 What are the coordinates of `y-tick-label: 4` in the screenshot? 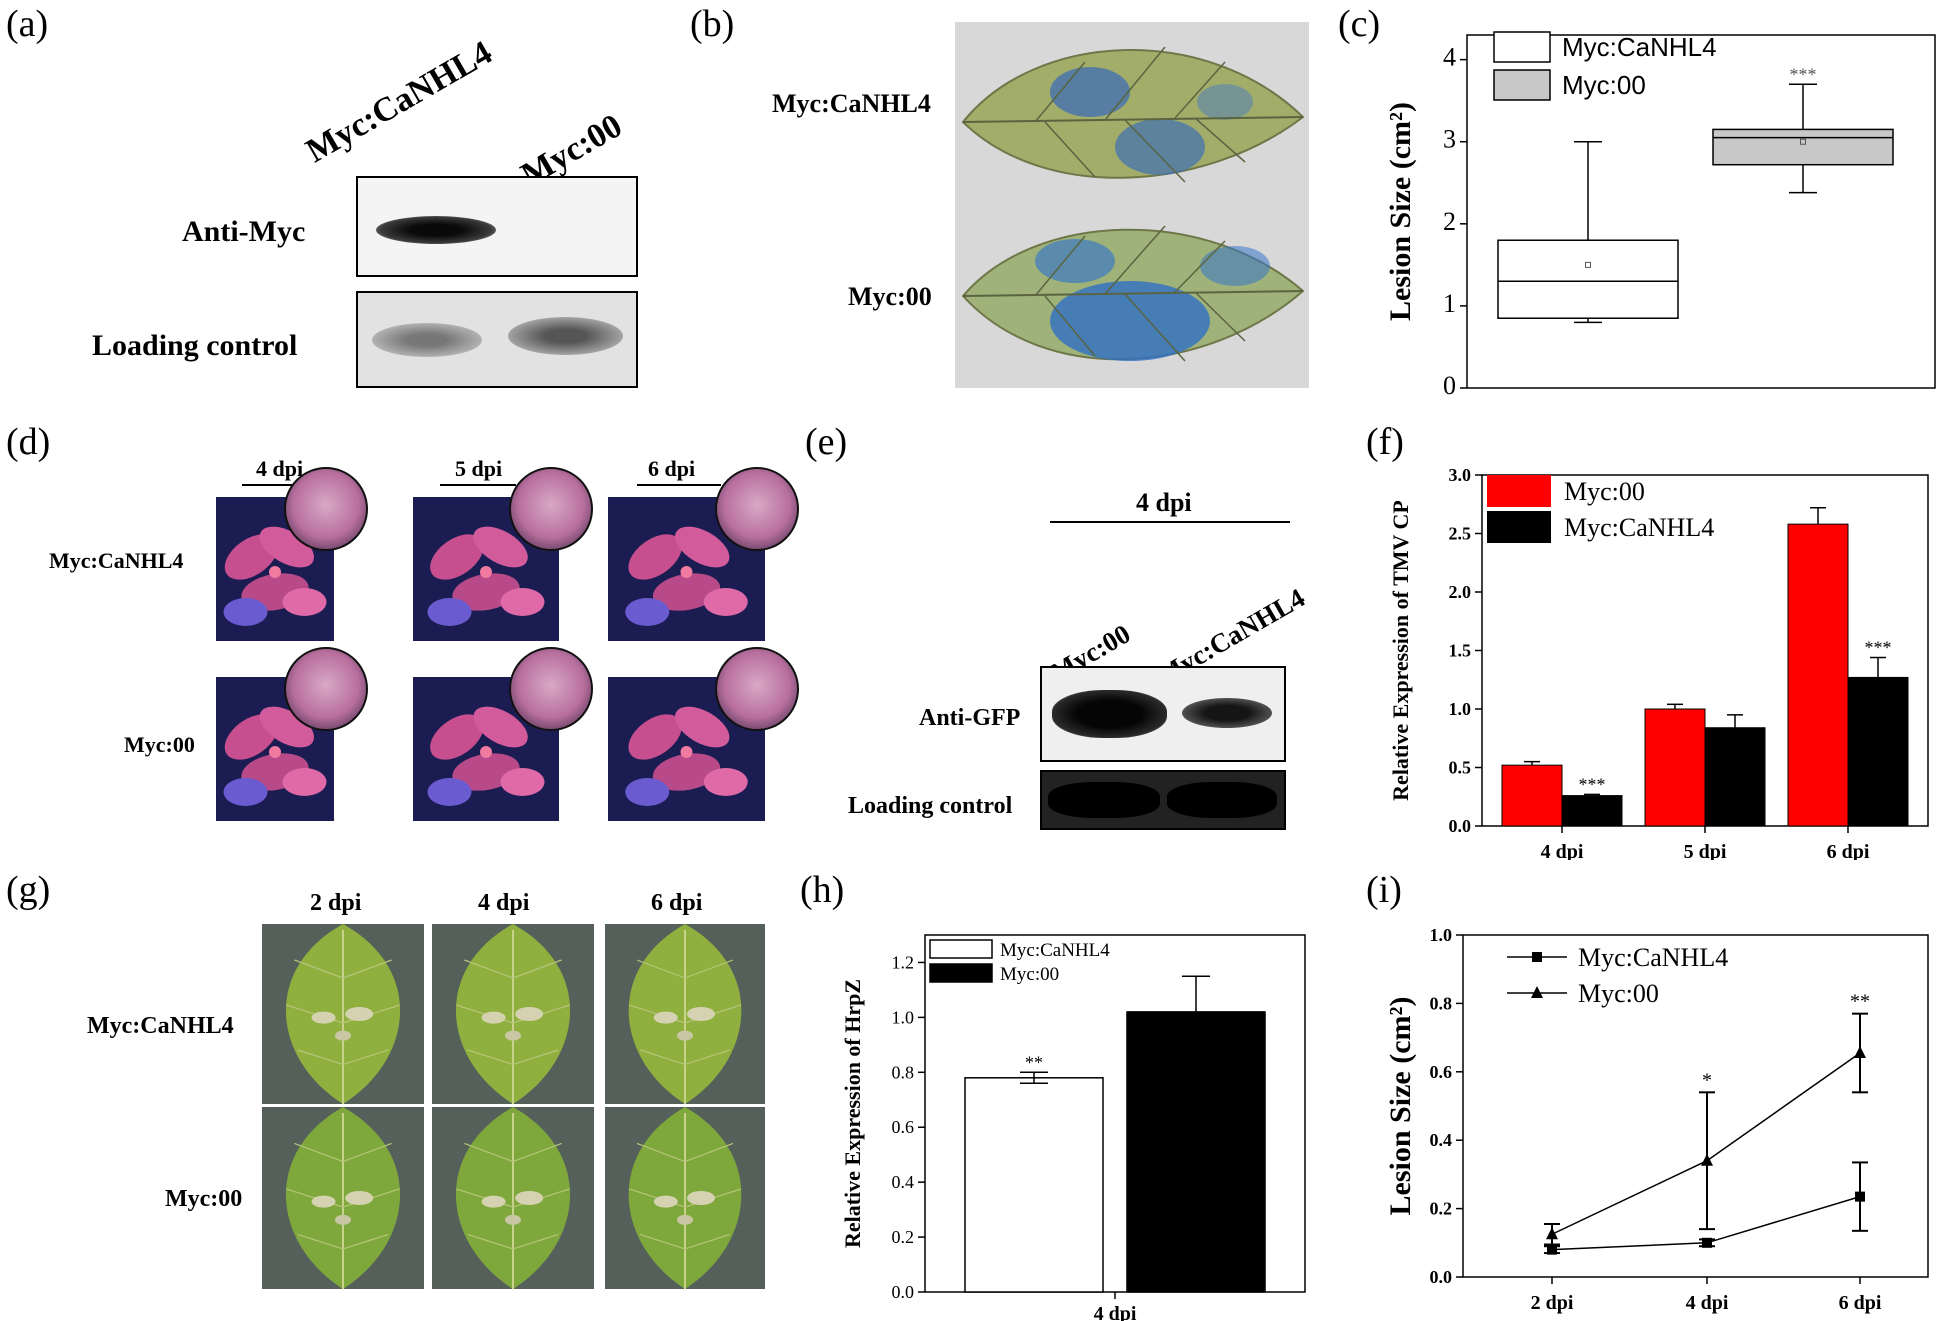 It's located at (1449, 57).